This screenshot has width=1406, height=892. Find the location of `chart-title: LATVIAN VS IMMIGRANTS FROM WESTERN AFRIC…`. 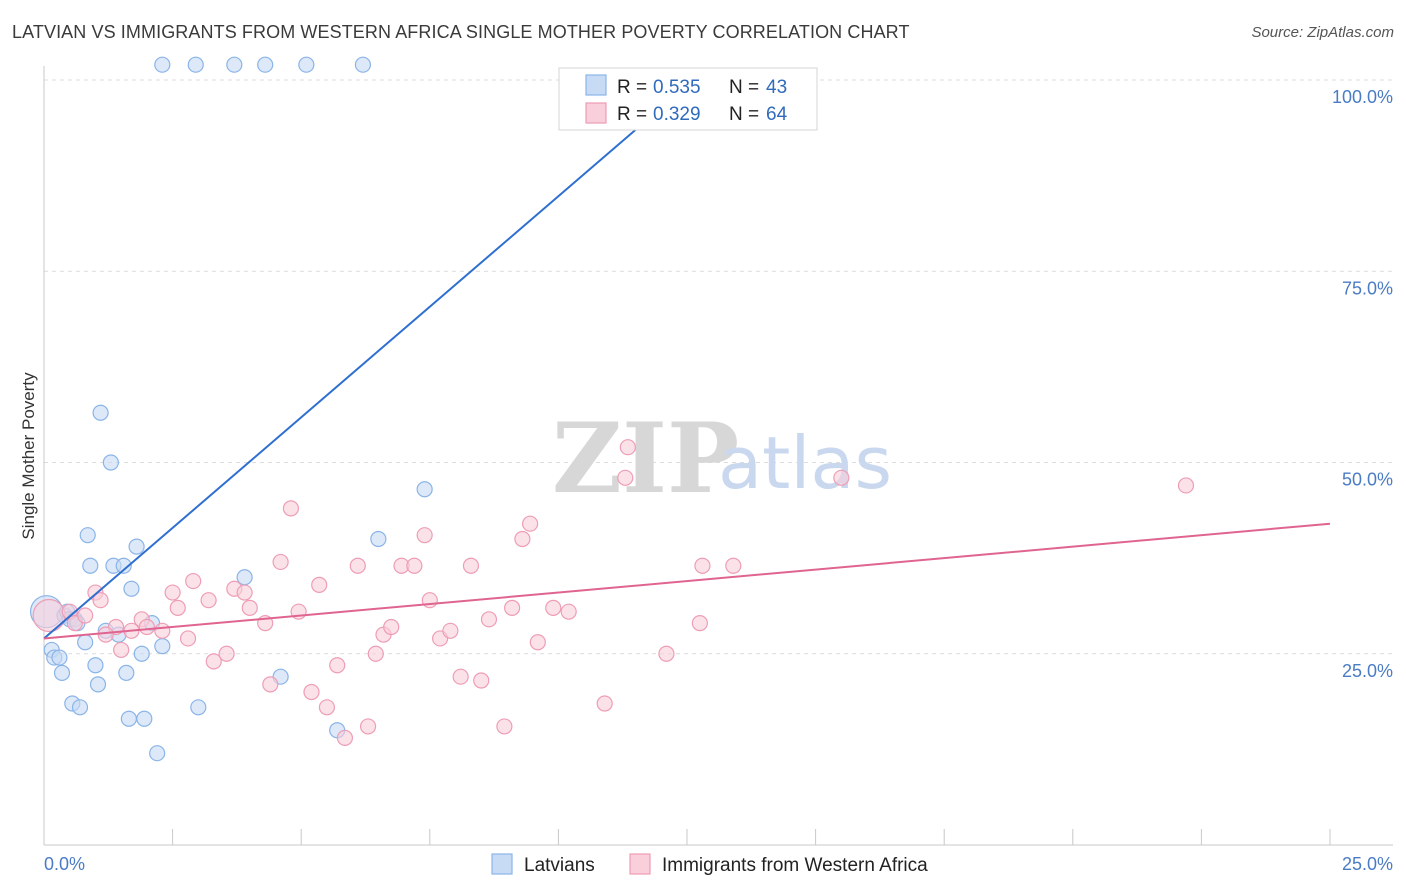

chart-title: LATVIAN VS IMMIGRANTS FROM WESTERN AFRIC… is located at coordinates (461, 32).